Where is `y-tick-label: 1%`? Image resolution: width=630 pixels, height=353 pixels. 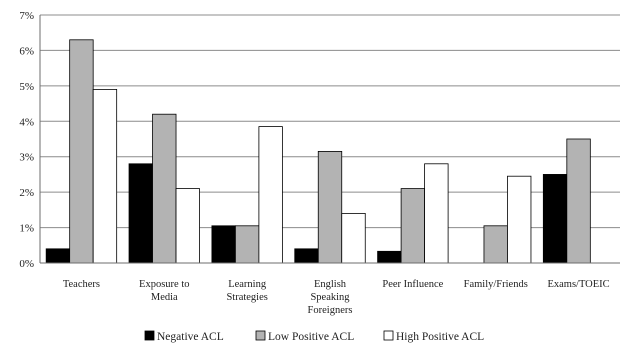 y-tick-label: 1% is located at coordinates (26, 229).